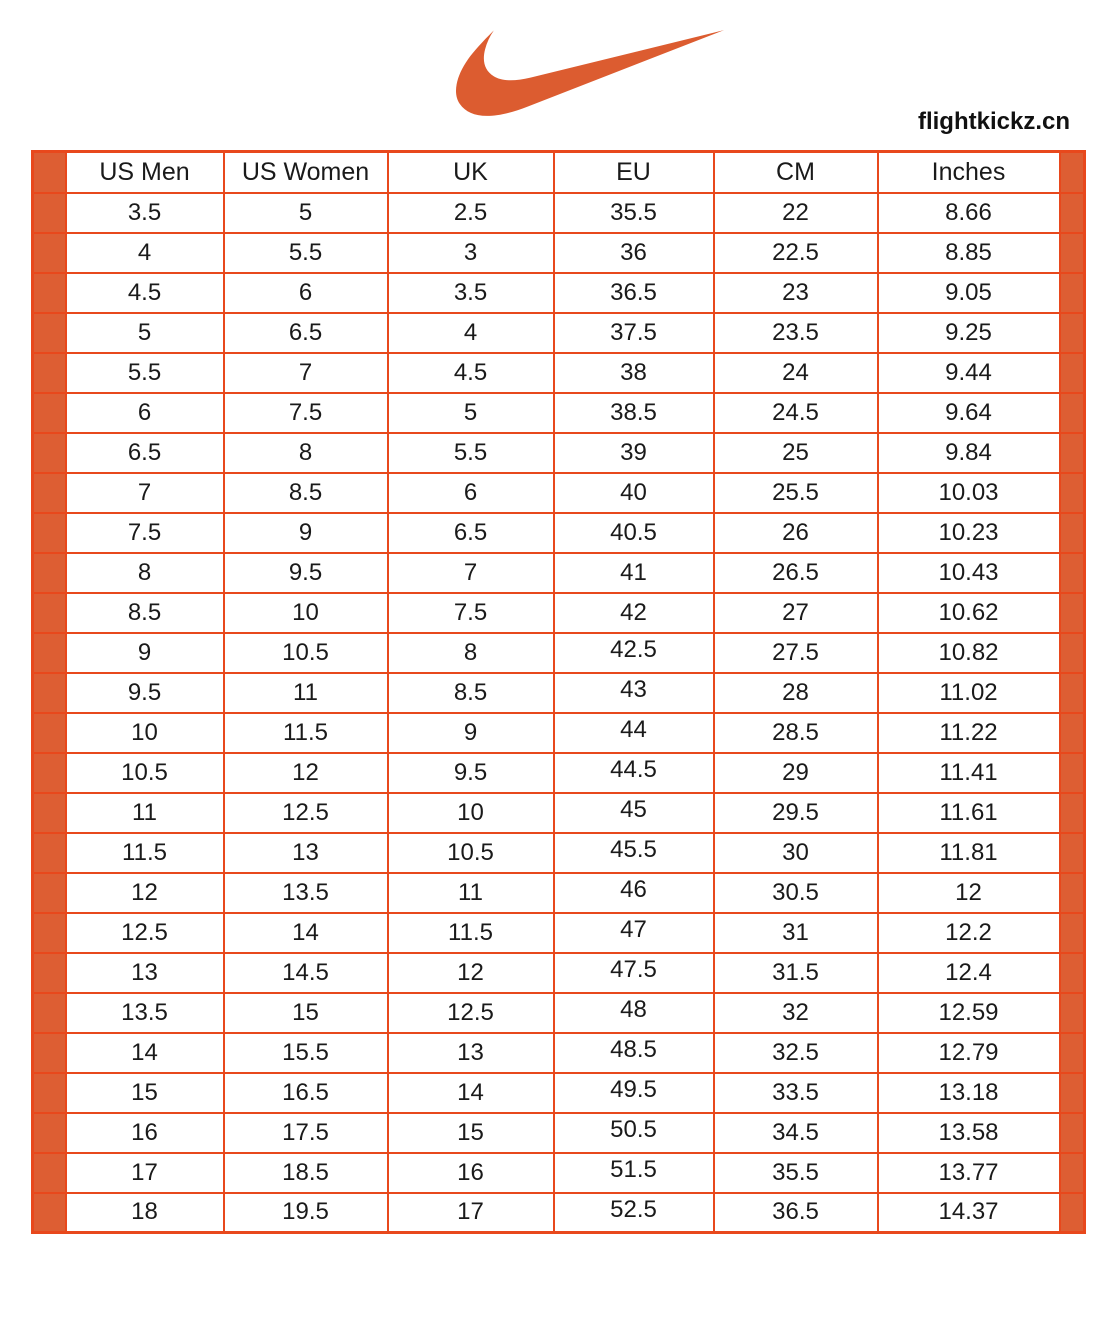 This screenshot has width=1100, height=1337. What do you see at coordinates (558, 252) in the screenshot?
I see `table-row: 4 5.5 3 36 22.5 8.85` at bounding box center [558, 252].